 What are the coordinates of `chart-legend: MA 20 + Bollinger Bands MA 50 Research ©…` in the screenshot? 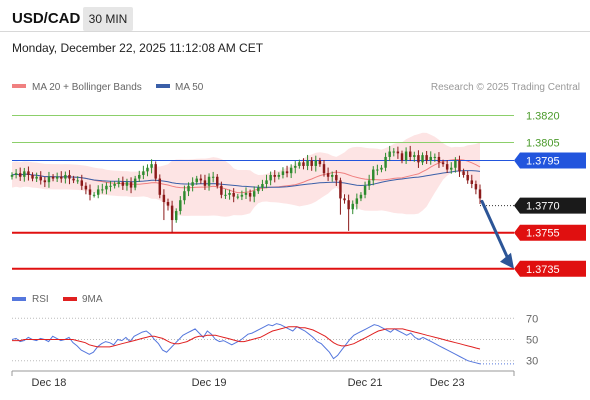 It's located at (296, 87).